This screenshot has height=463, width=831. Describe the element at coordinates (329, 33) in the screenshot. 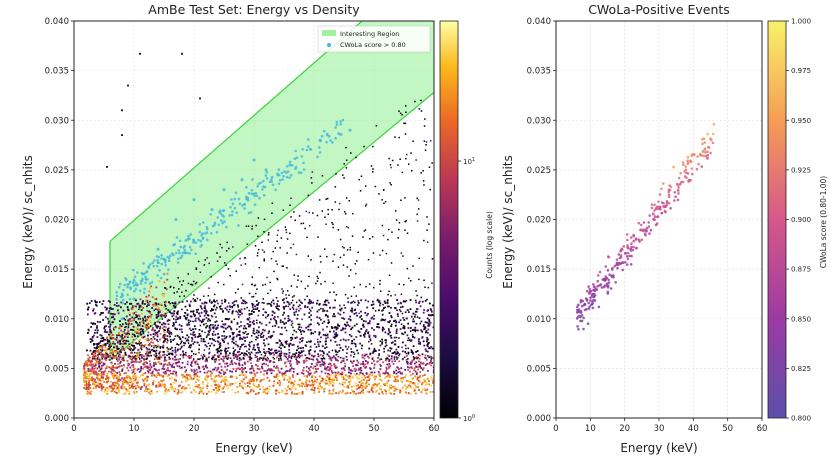

I see `legend-region-swatch` at that location.